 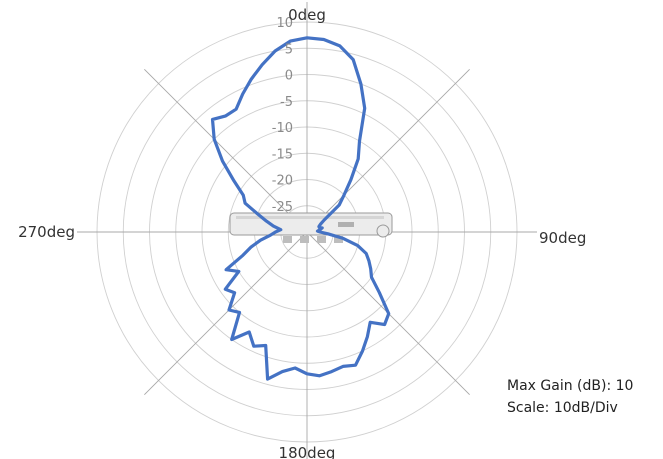 What do you see at coordinates (284, 23) in the screenshot?
I see `radial-tick-label: 10` at bounding box center [284, 23].